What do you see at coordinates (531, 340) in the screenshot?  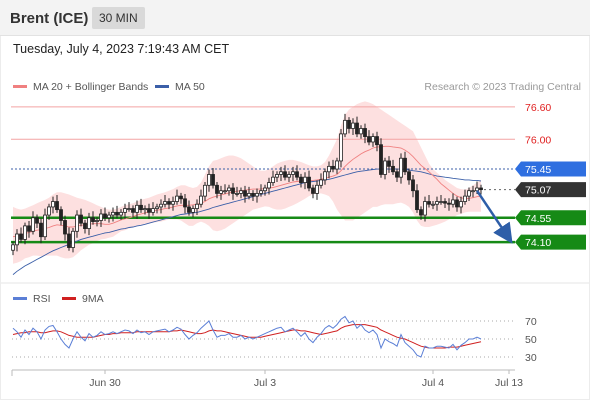 I see `rsi-tick-label: 50` at bounding box center [531, 340].